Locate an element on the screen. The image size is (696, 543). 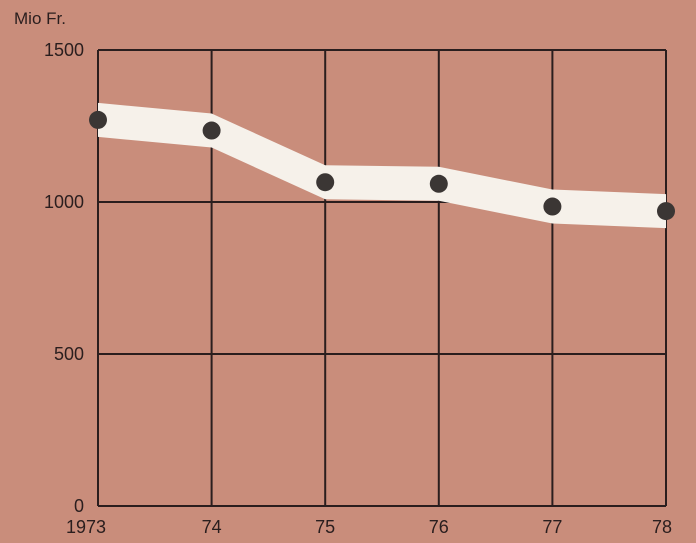
x-tick-label-77: 77 is located at coordinates (552, 527).